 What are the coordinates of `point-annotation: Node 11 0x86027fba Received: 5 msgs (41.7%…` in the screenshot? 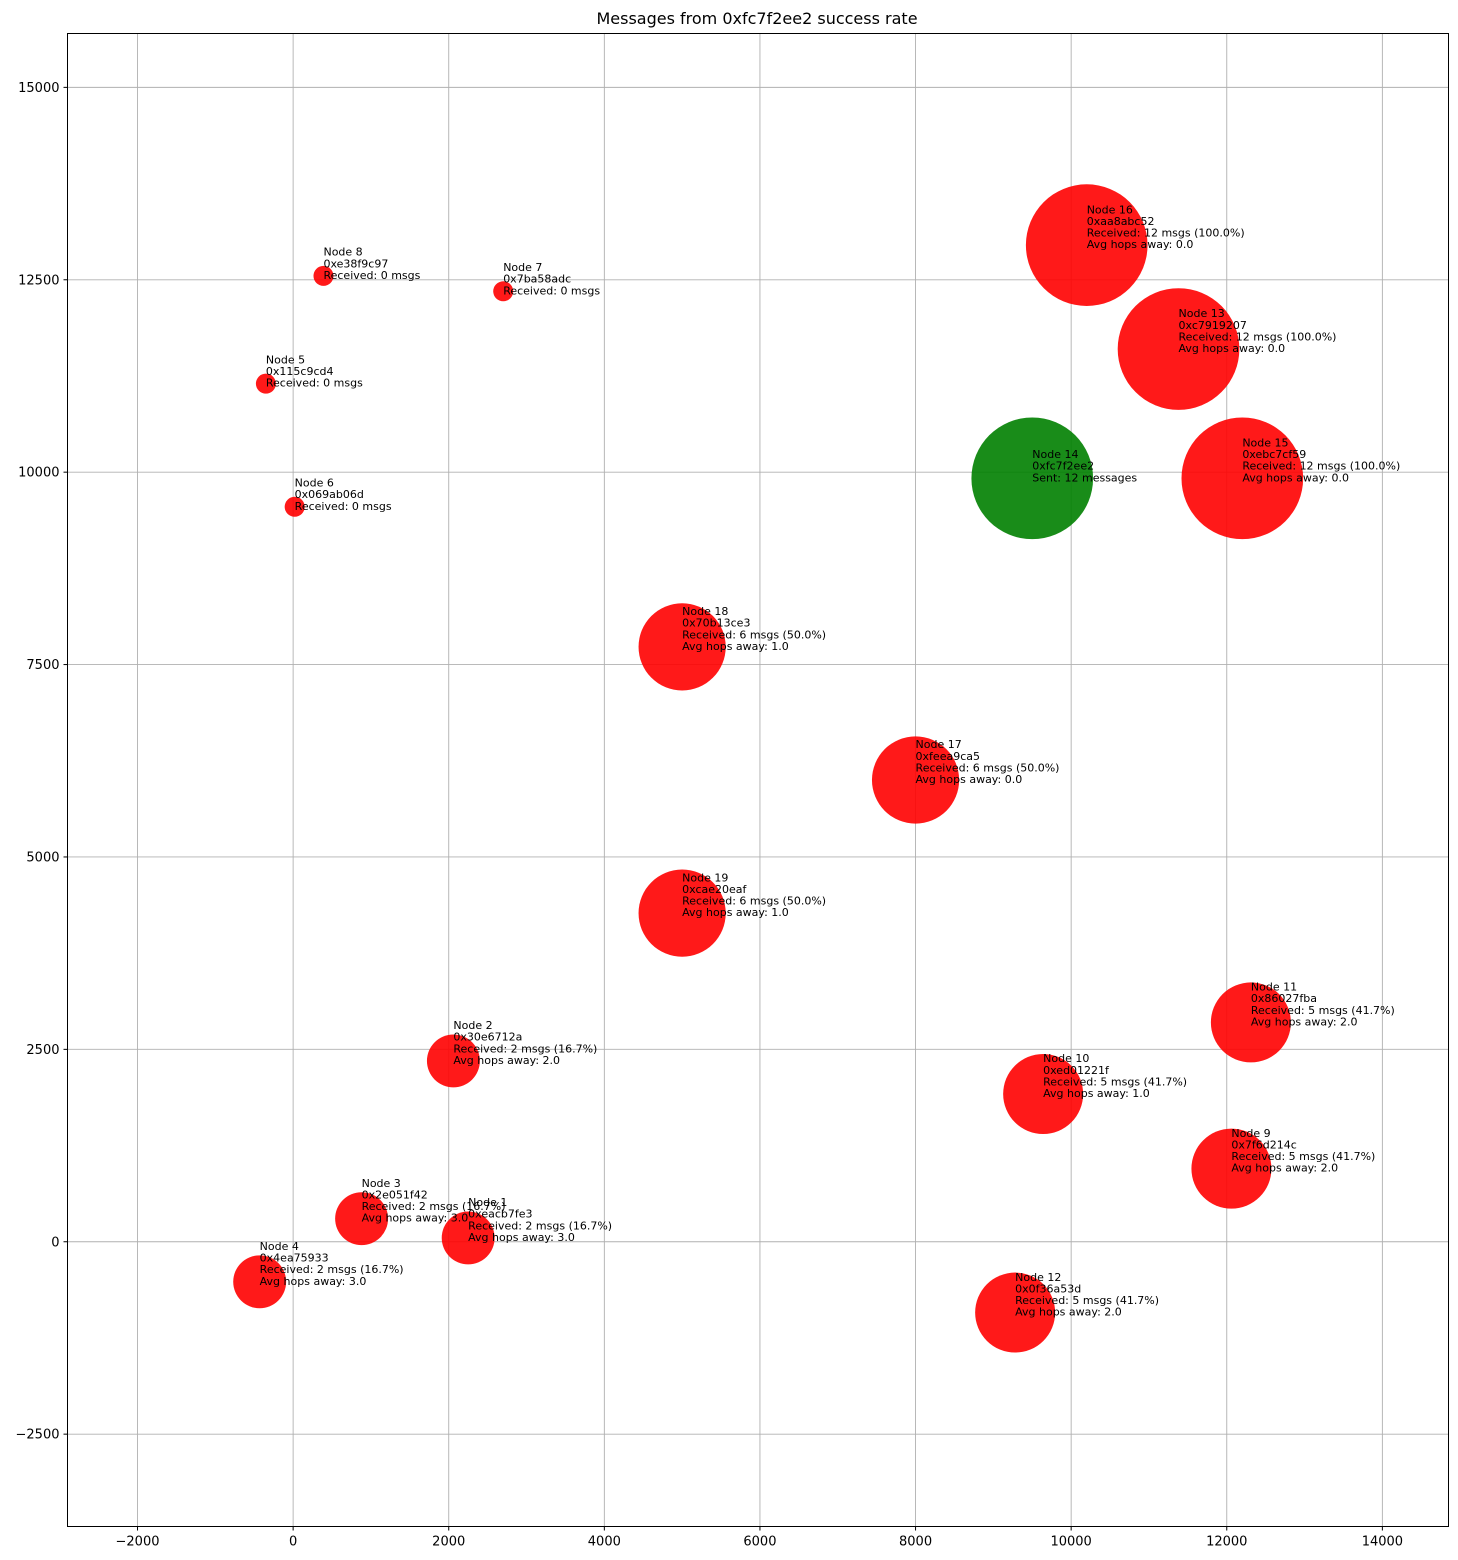 It's located at (1323, 1005).